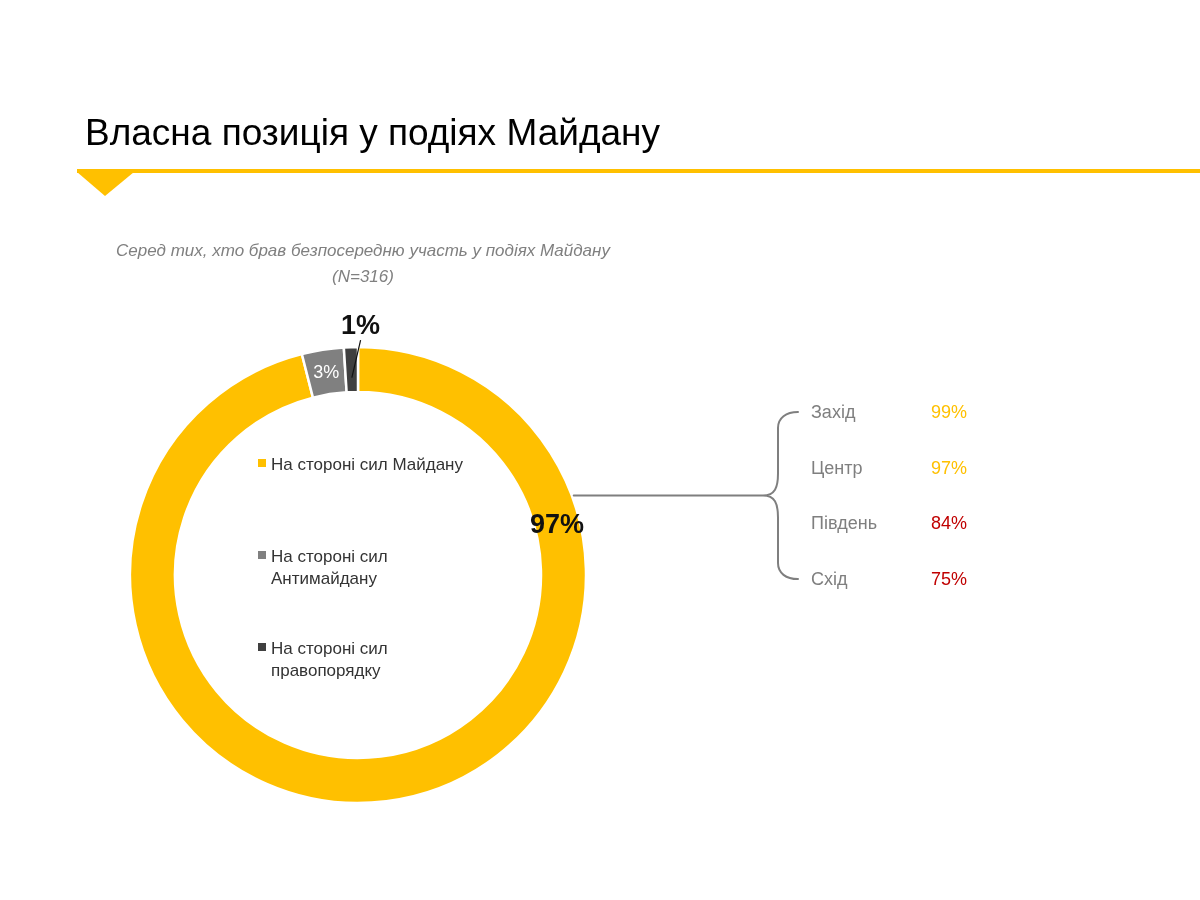 The image size is (1200, 900). Describe the element at coordinates (949, 579) in the screenshot. I see `data-label: 75%` at that location.